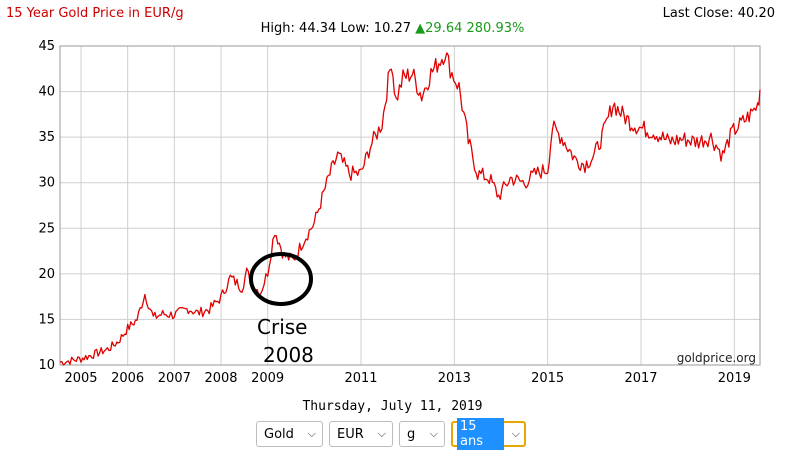 The image size is (785, 463). I want to click on x-tick-label: 2011, so click(360, 378).